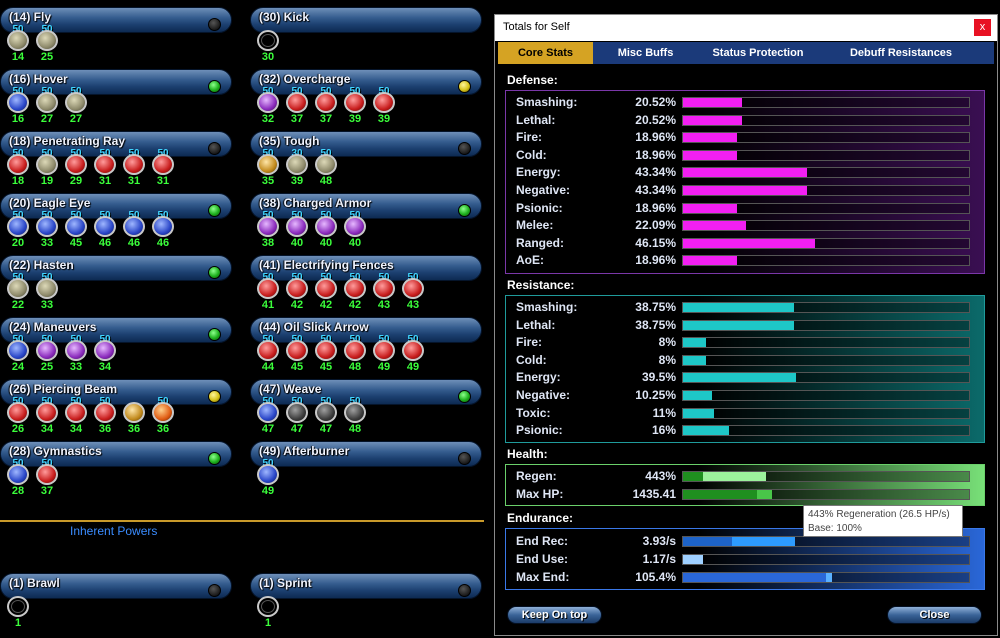 This screenshot has height=638, width=1000. I want to click on power-bar: (30) Kick, so click(366, 20).